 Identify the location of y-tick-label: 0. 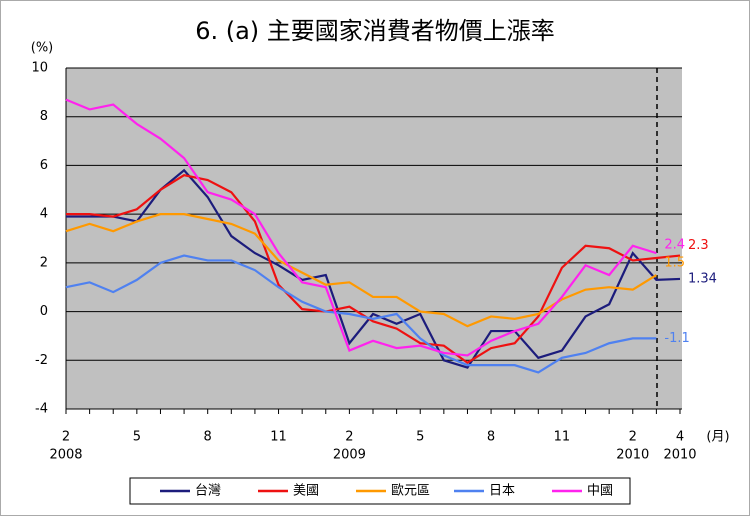
(44, 311).